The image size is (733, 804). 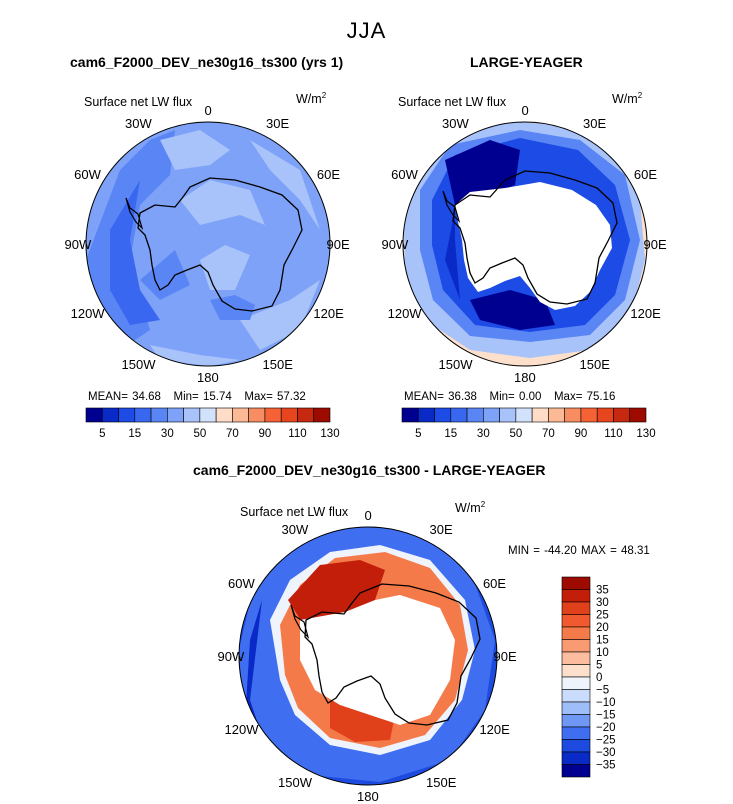 What do you see at coordinates (295, 530) in the screenshot?
I see `panel3-lon-label: 30W` at bounding box center [295, 530].